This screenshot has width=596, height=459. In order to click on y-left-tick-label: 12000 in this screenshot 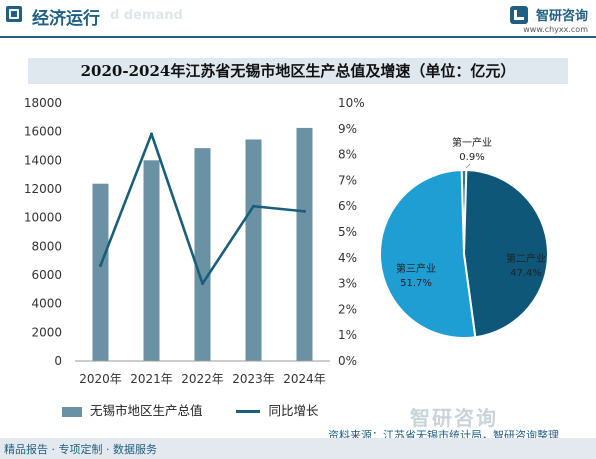, I will do `click(43, 189)`.